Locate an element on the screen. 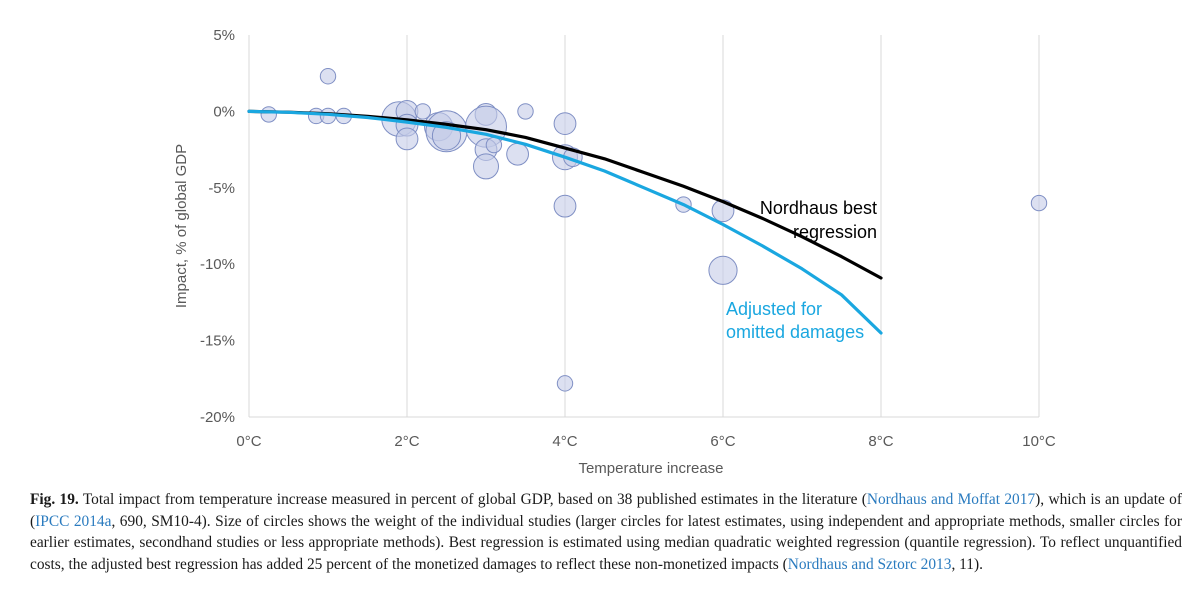 The width and height of the screenshot is (1200, 611). y-axis-title: Impact, % of global GDP is located at coordinates (181, 226).